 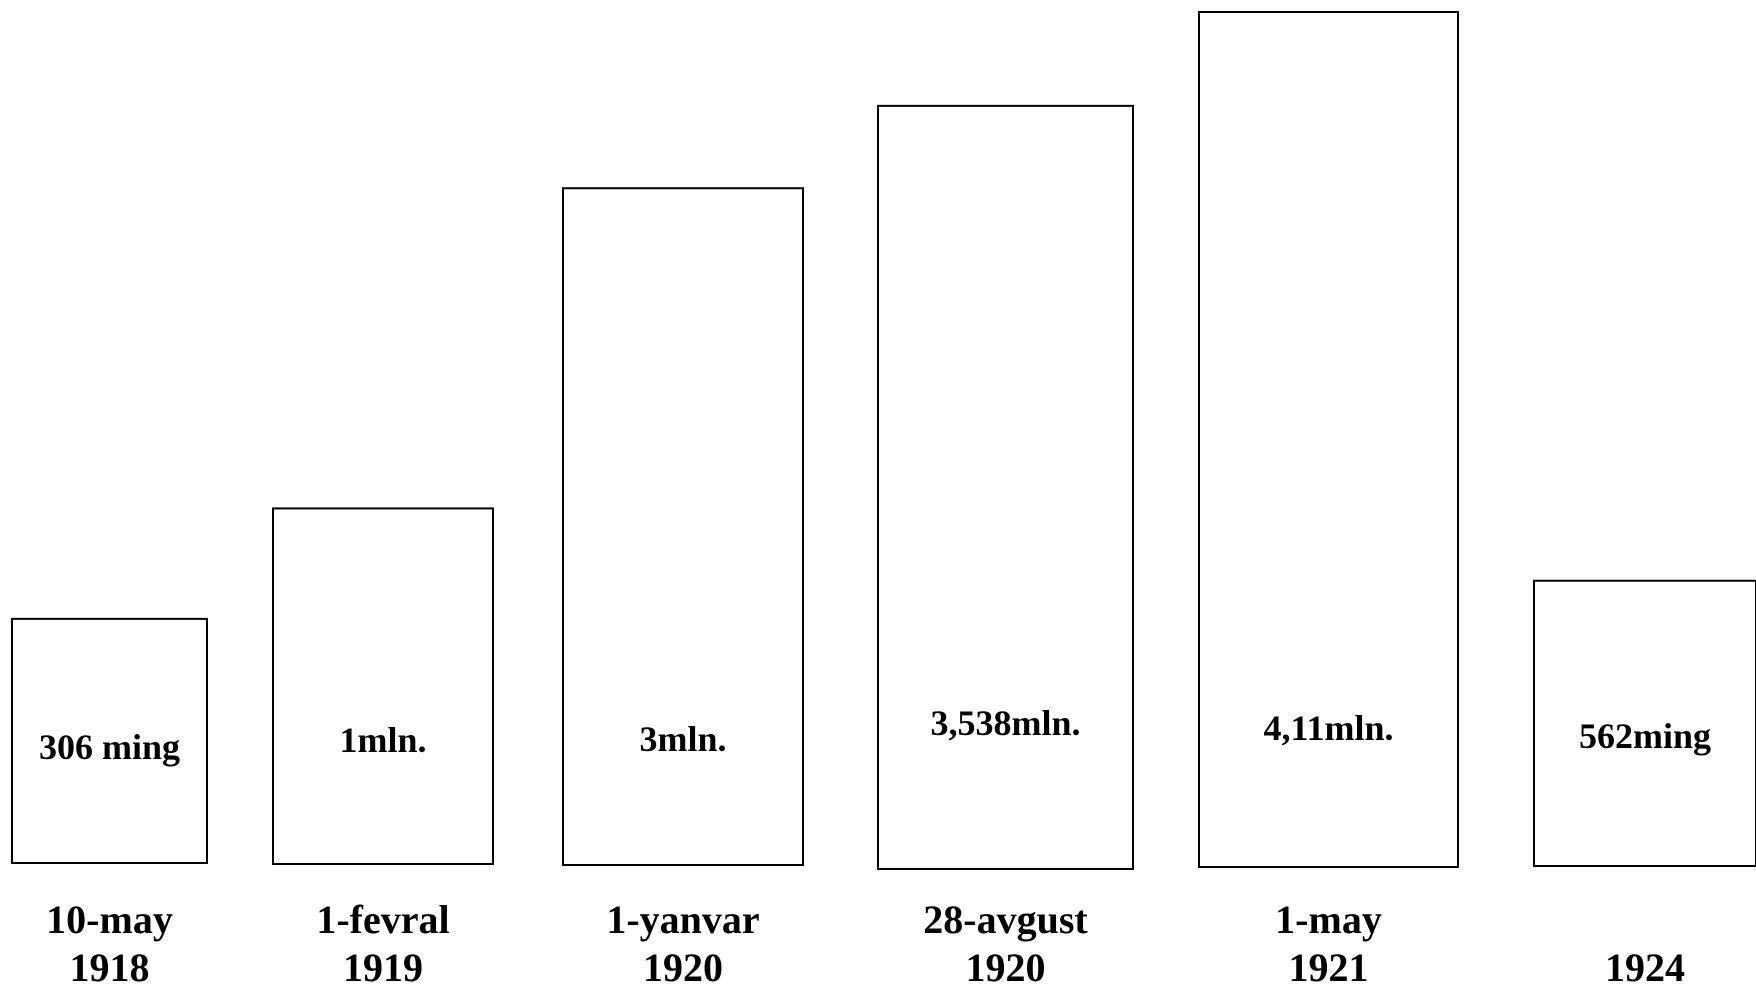 What do you see at coordinates (383, 966) in the screenshot?
I see `category-label-year: 1919` at bounding box center [383, 966].